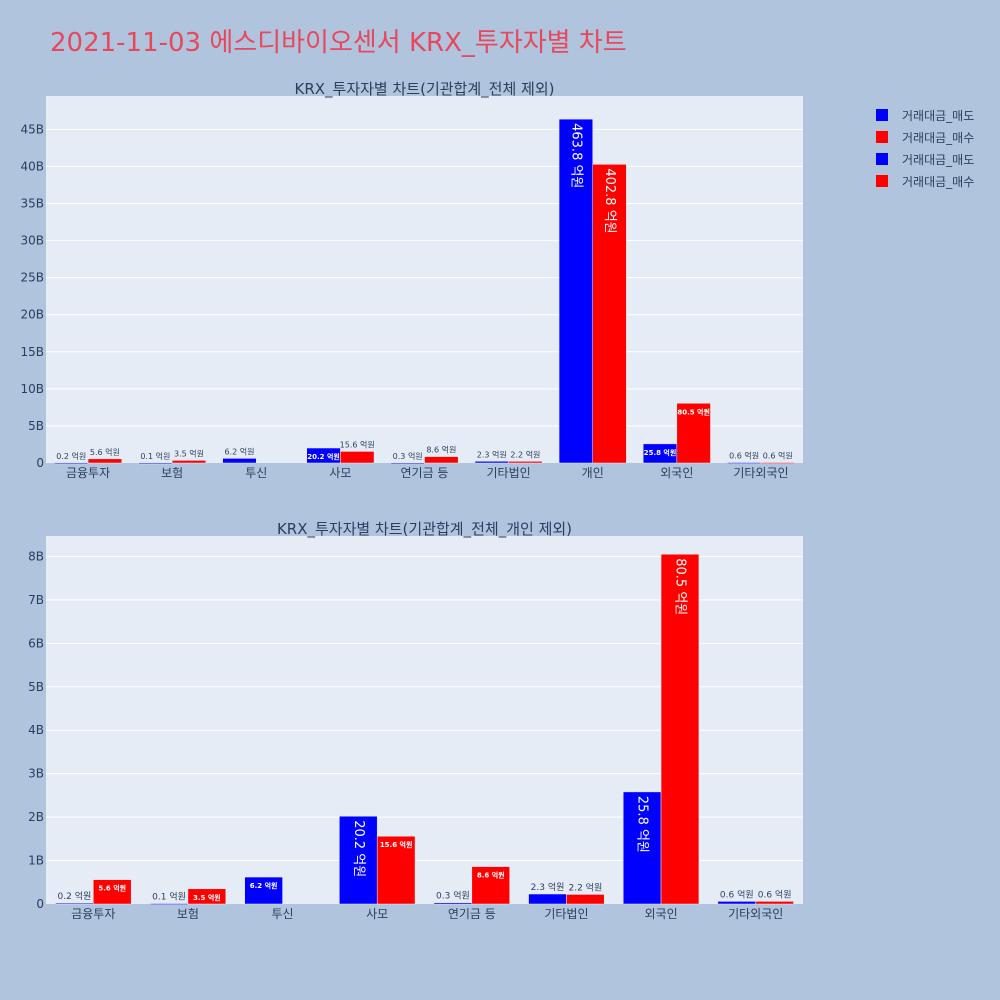 The image size is (1000, 1000). What do you see at coordinates (36, 817) in the screenshot?
I see `y-tick-label: 2B` at bounding box center [36, 817].